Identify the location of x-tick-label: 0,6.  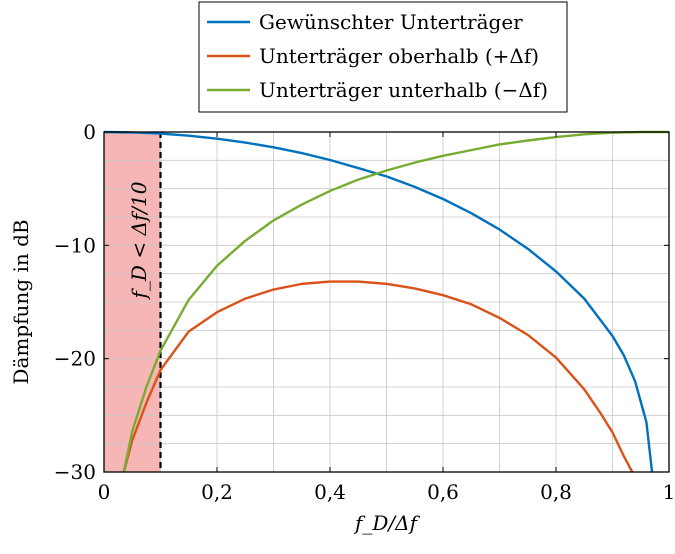
(443, 492).